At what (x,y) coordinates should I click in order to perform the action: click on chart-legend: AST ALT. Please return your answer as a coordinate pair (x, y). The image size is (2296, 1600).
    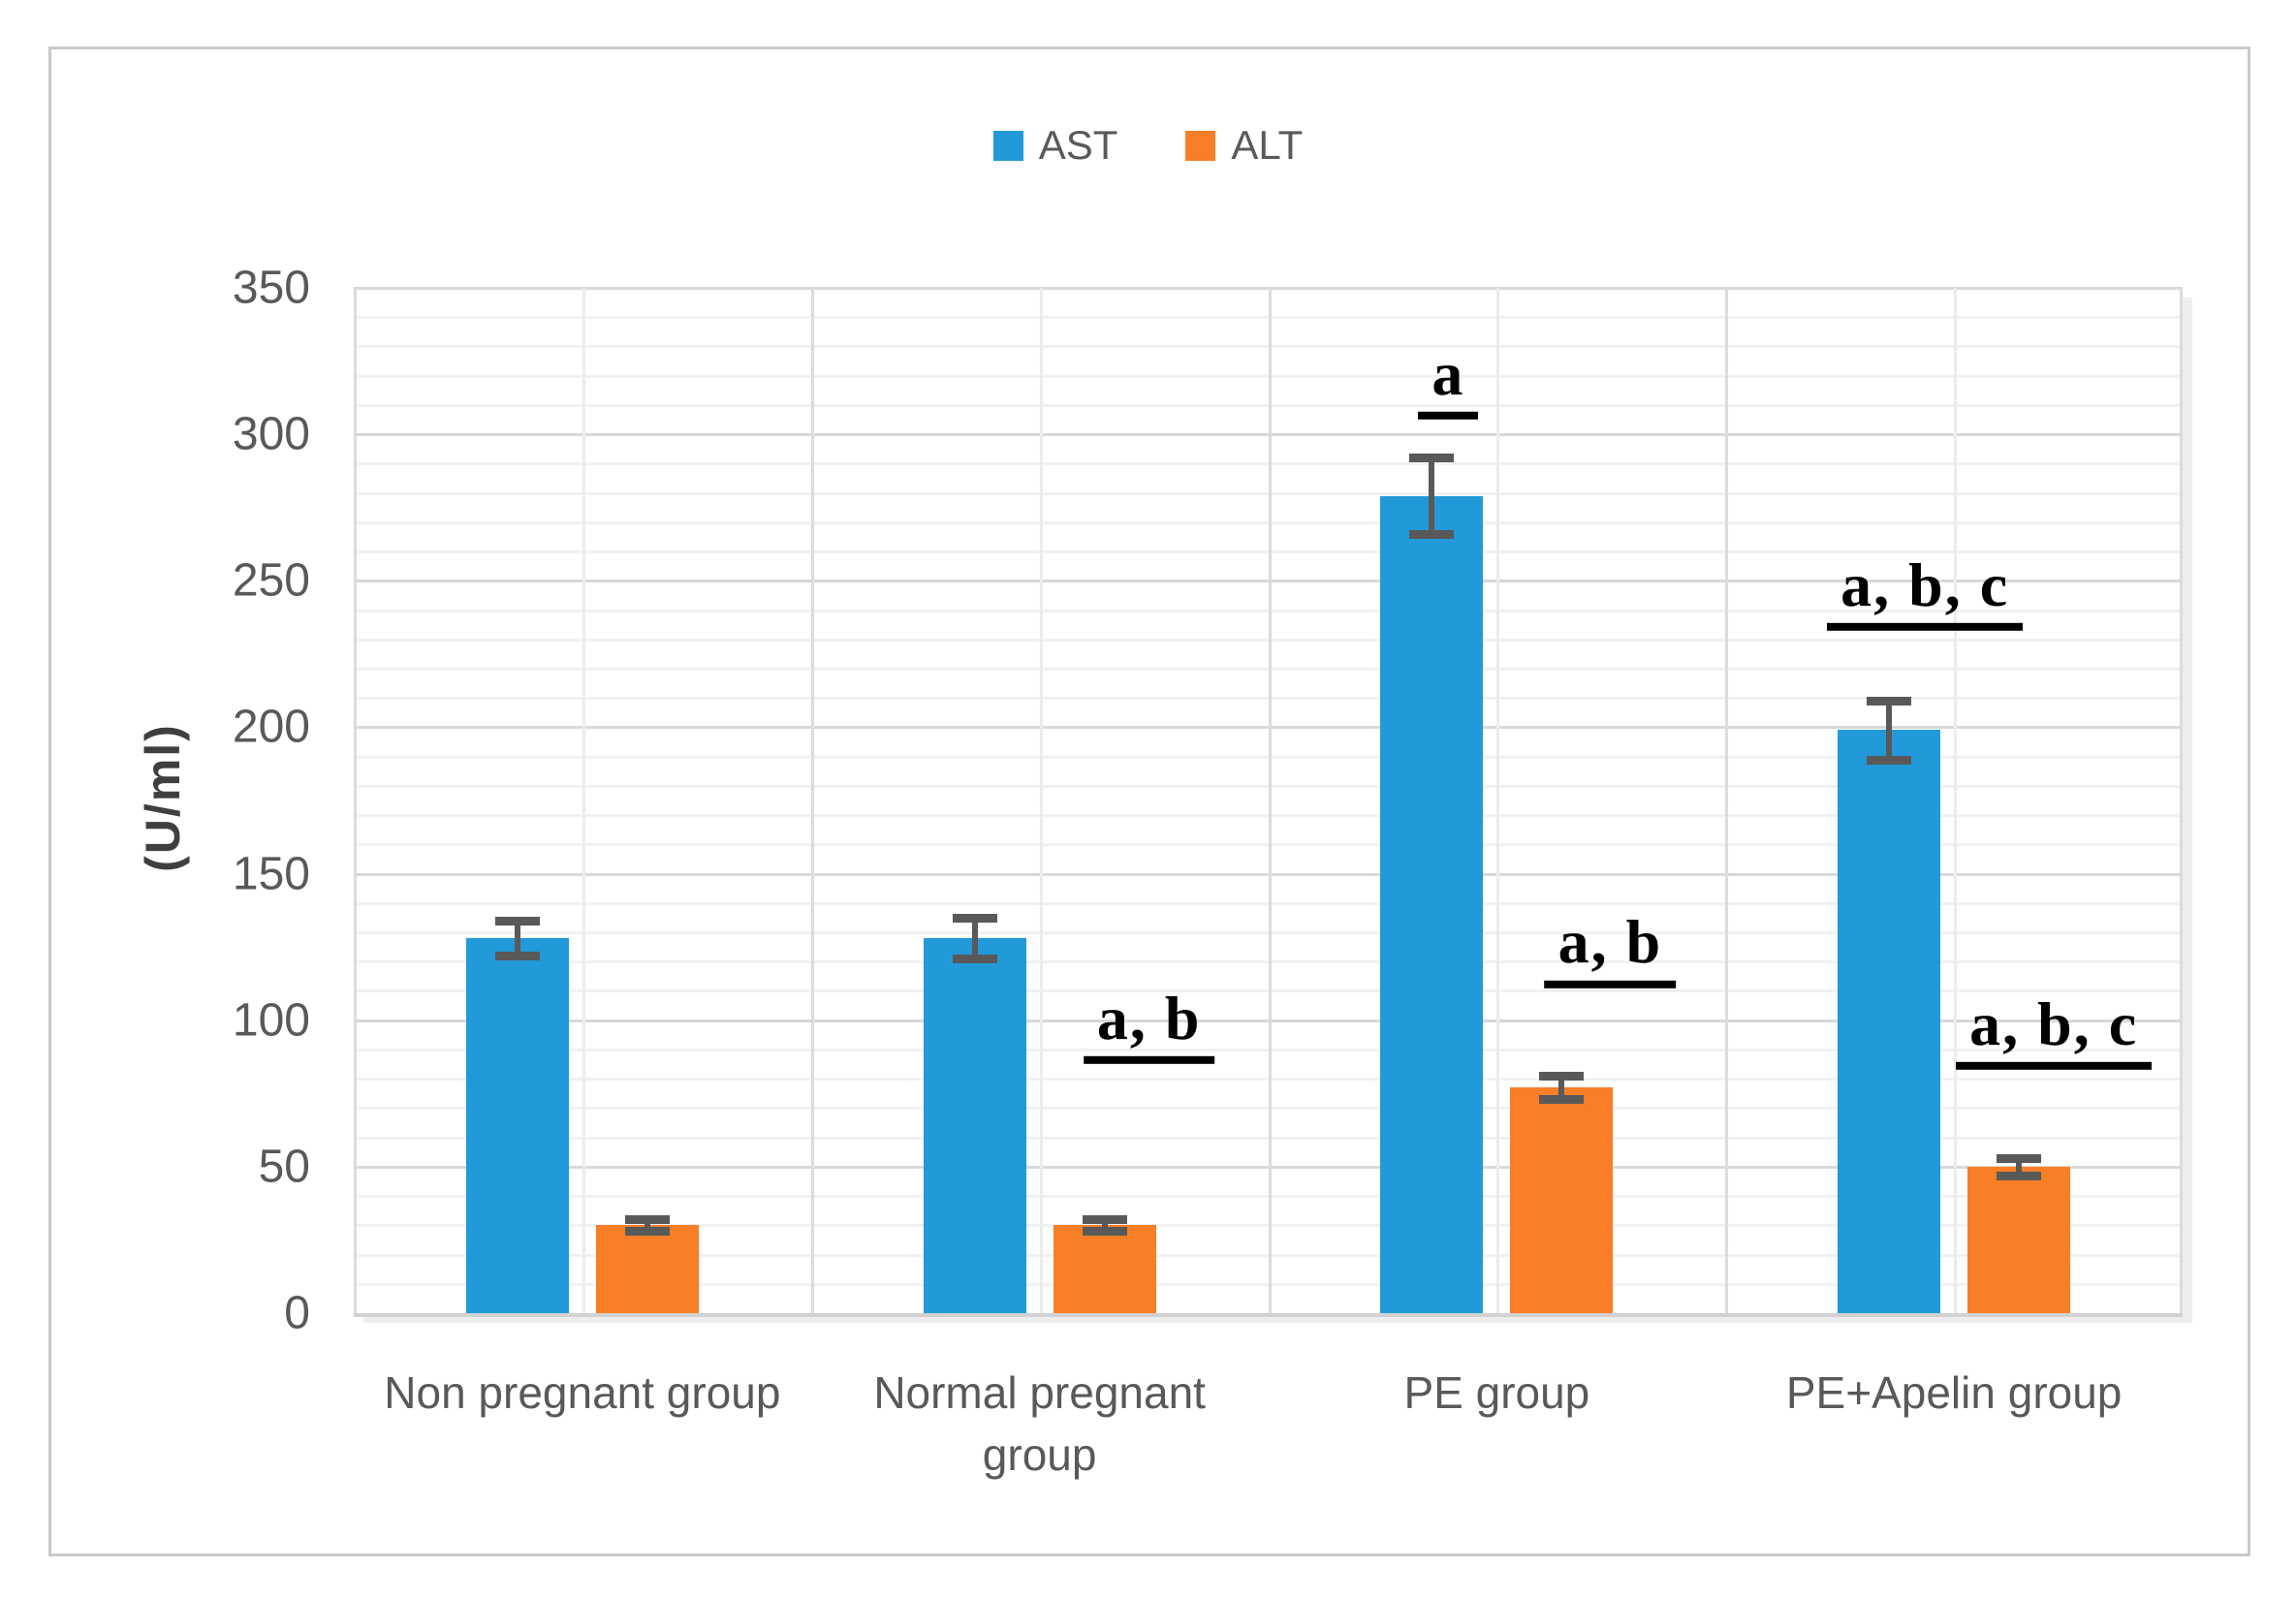
    Looking at the image, I should click on (1148, 146).